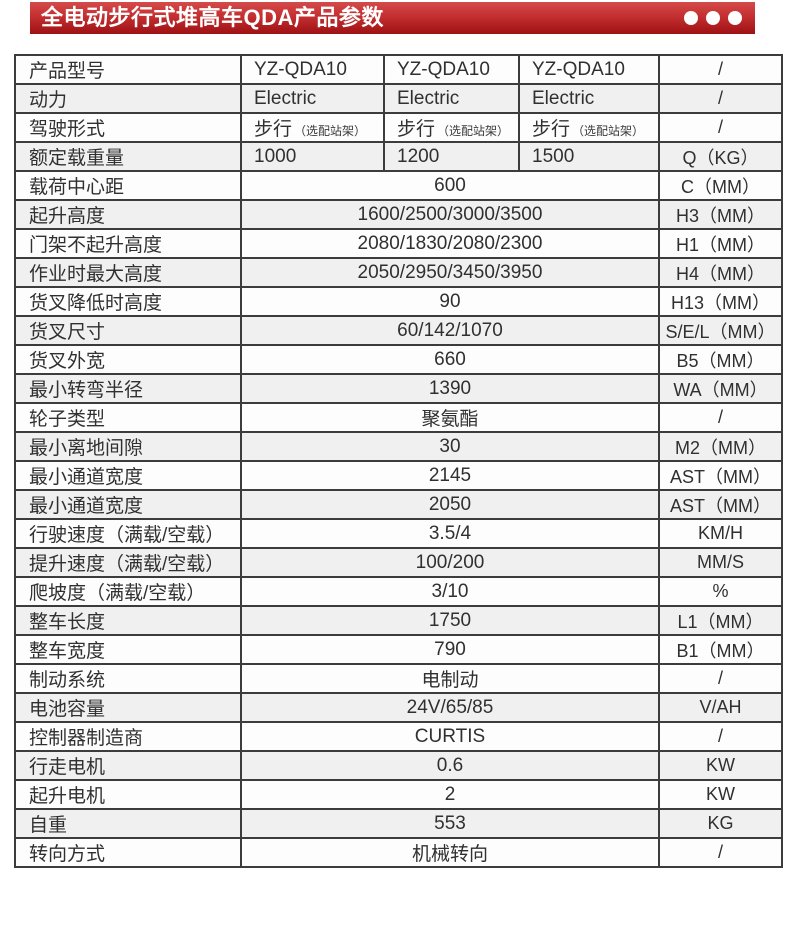 Image resolution: width=790 pixels, height=946 pixels. I want to click on spec-value-cell: 步行 （选配站架）, so click(589, 127).